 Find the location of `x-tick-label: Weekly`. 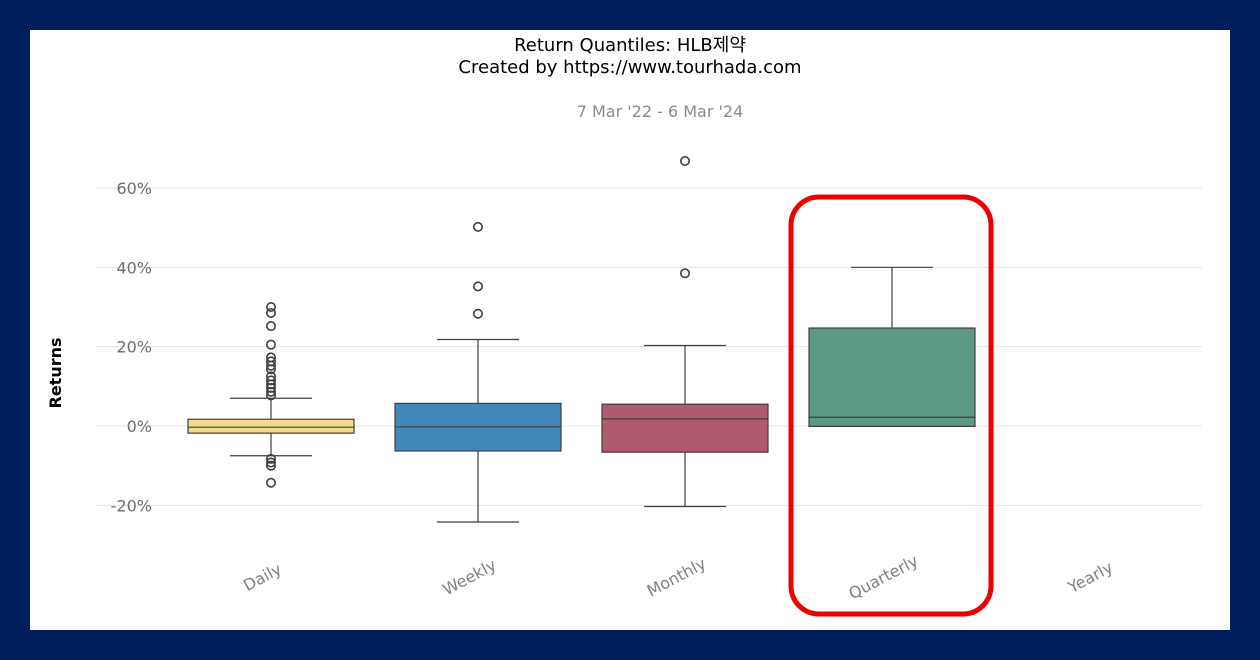

x-tick-label: Weekly is located at coordinates (469, 577).